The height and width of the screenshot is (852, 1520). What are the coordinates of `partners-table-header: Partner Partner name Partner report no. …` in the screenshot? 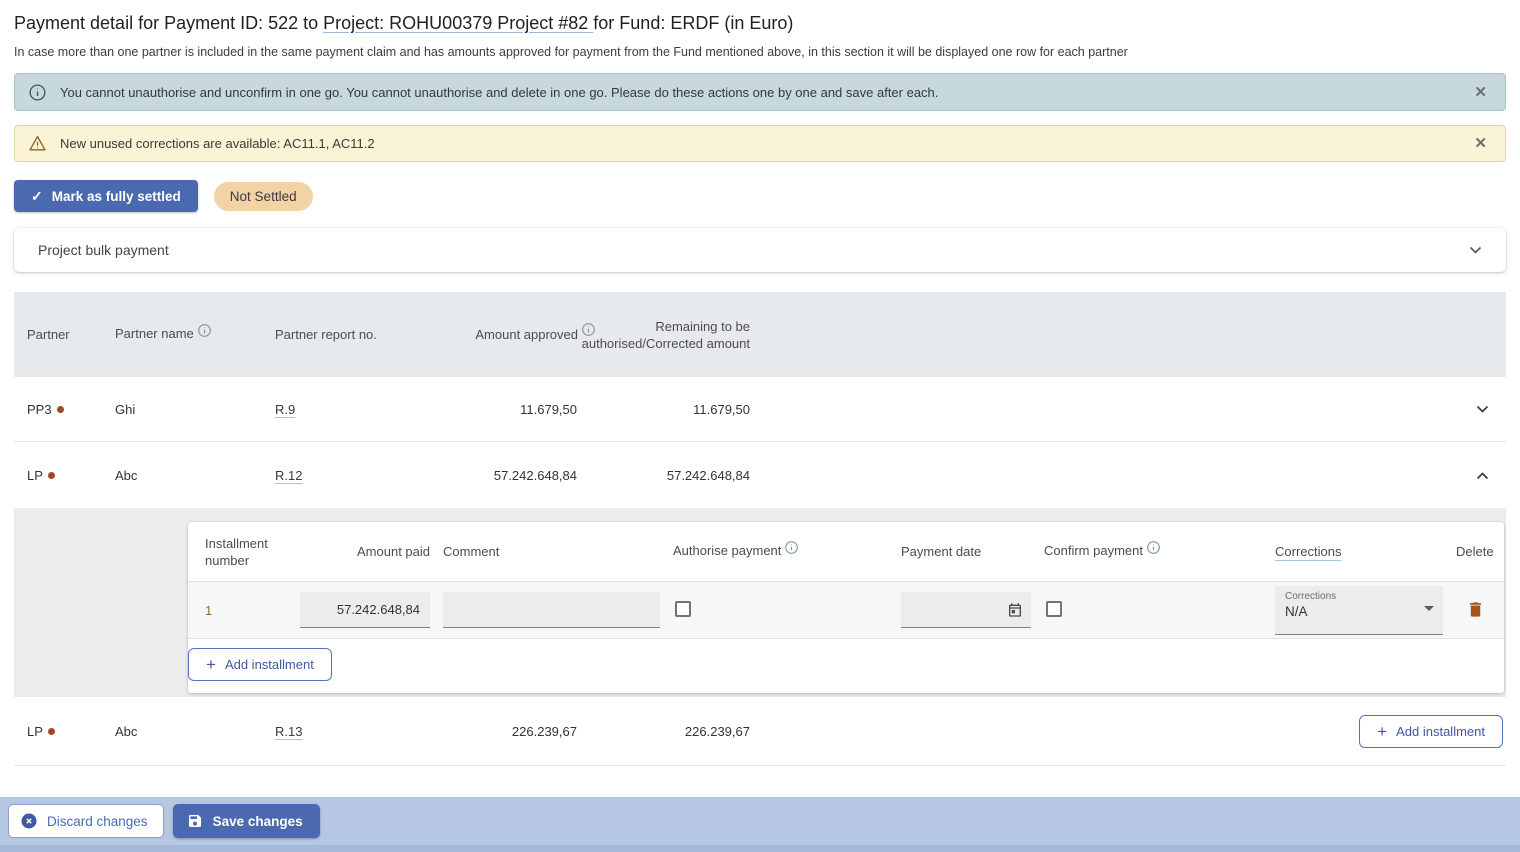 It's located at (760, 334).